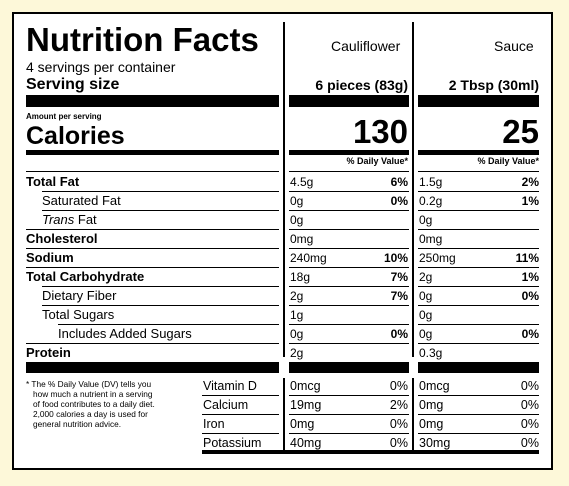  Describe the element at coordinates (53, 181) in the screenshot. I see `nutrient-label: Total Fat` at that location.